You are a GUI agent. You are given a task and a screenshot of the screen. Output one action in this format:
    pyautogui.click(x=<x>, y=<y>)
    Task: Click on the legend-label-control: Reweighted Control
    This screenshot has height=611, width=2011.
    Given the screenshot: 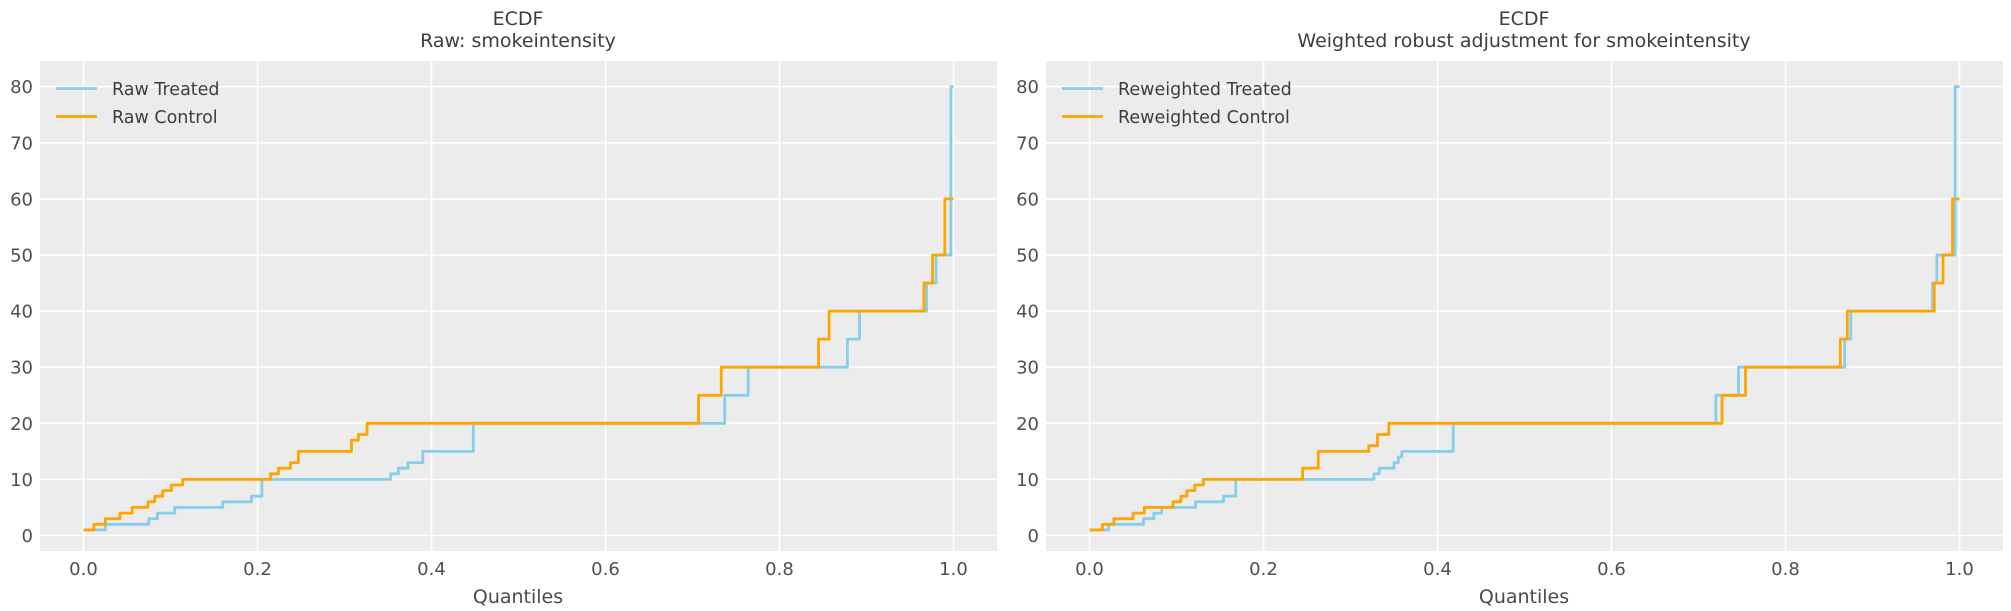 What is the action you would take?
    pyautogui.click(x=1204, y=118)
    